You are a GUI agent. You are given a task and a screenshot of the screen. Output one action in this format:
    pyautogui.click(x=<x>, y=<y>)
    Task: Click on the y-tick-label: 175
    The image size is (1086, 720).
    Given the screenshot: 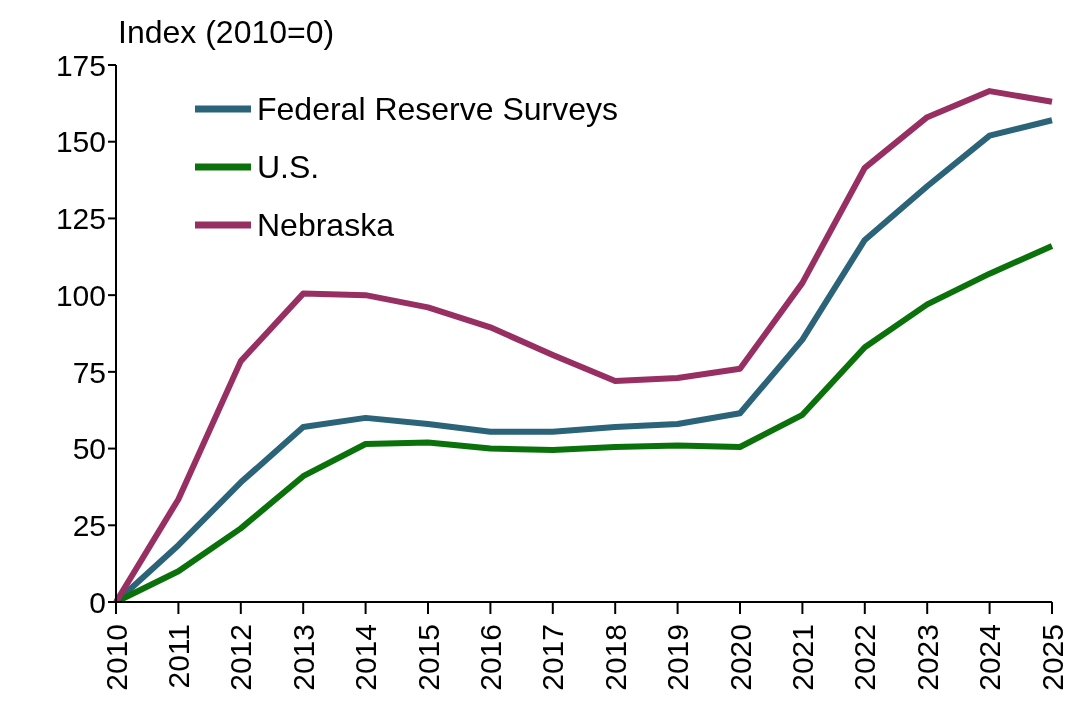 What is the action you would take?
    pyautogui.click(x=80, y=65)
    